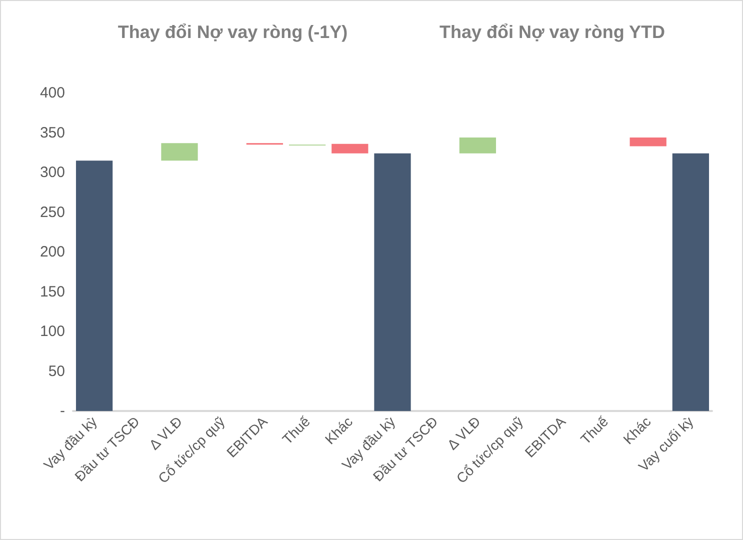  What do you see at coordinates (52, 172) in the screenshot?
I see `y-tick-label: 300` at bounding box center [52, 172].